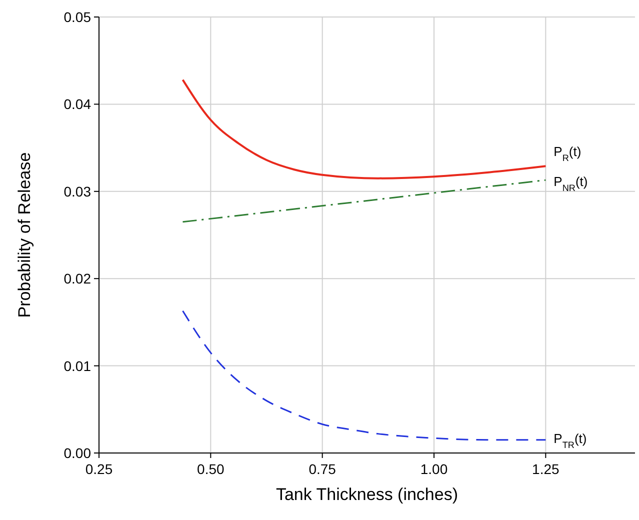 The image size is (639, 520). I want to click on y-tick-label: 0.02, so click(78, 278).